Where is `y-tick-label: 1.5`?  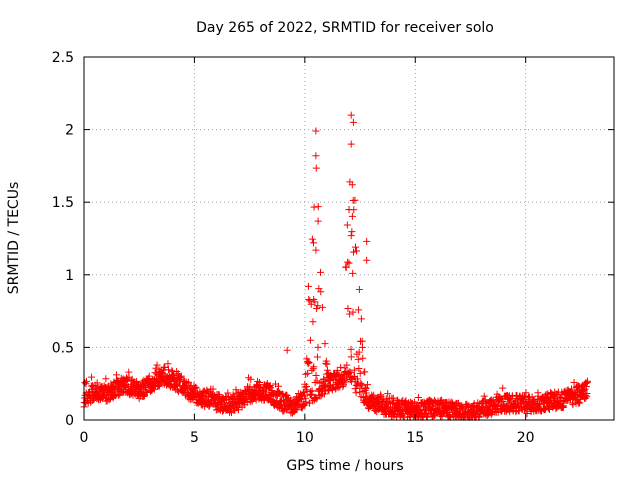 y-tick-label: 1.5 is located at coordinates (63, 203).